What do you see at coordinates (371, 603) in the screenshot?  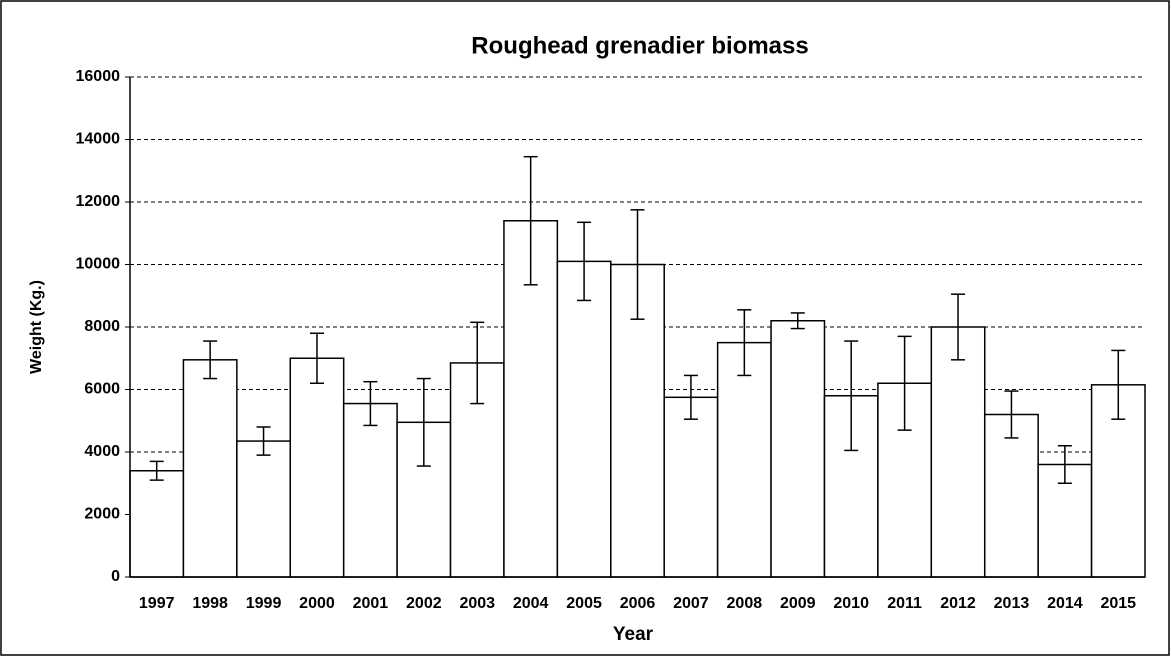 I see `x-tick-label: 2001` at bounding box center [371, 603].